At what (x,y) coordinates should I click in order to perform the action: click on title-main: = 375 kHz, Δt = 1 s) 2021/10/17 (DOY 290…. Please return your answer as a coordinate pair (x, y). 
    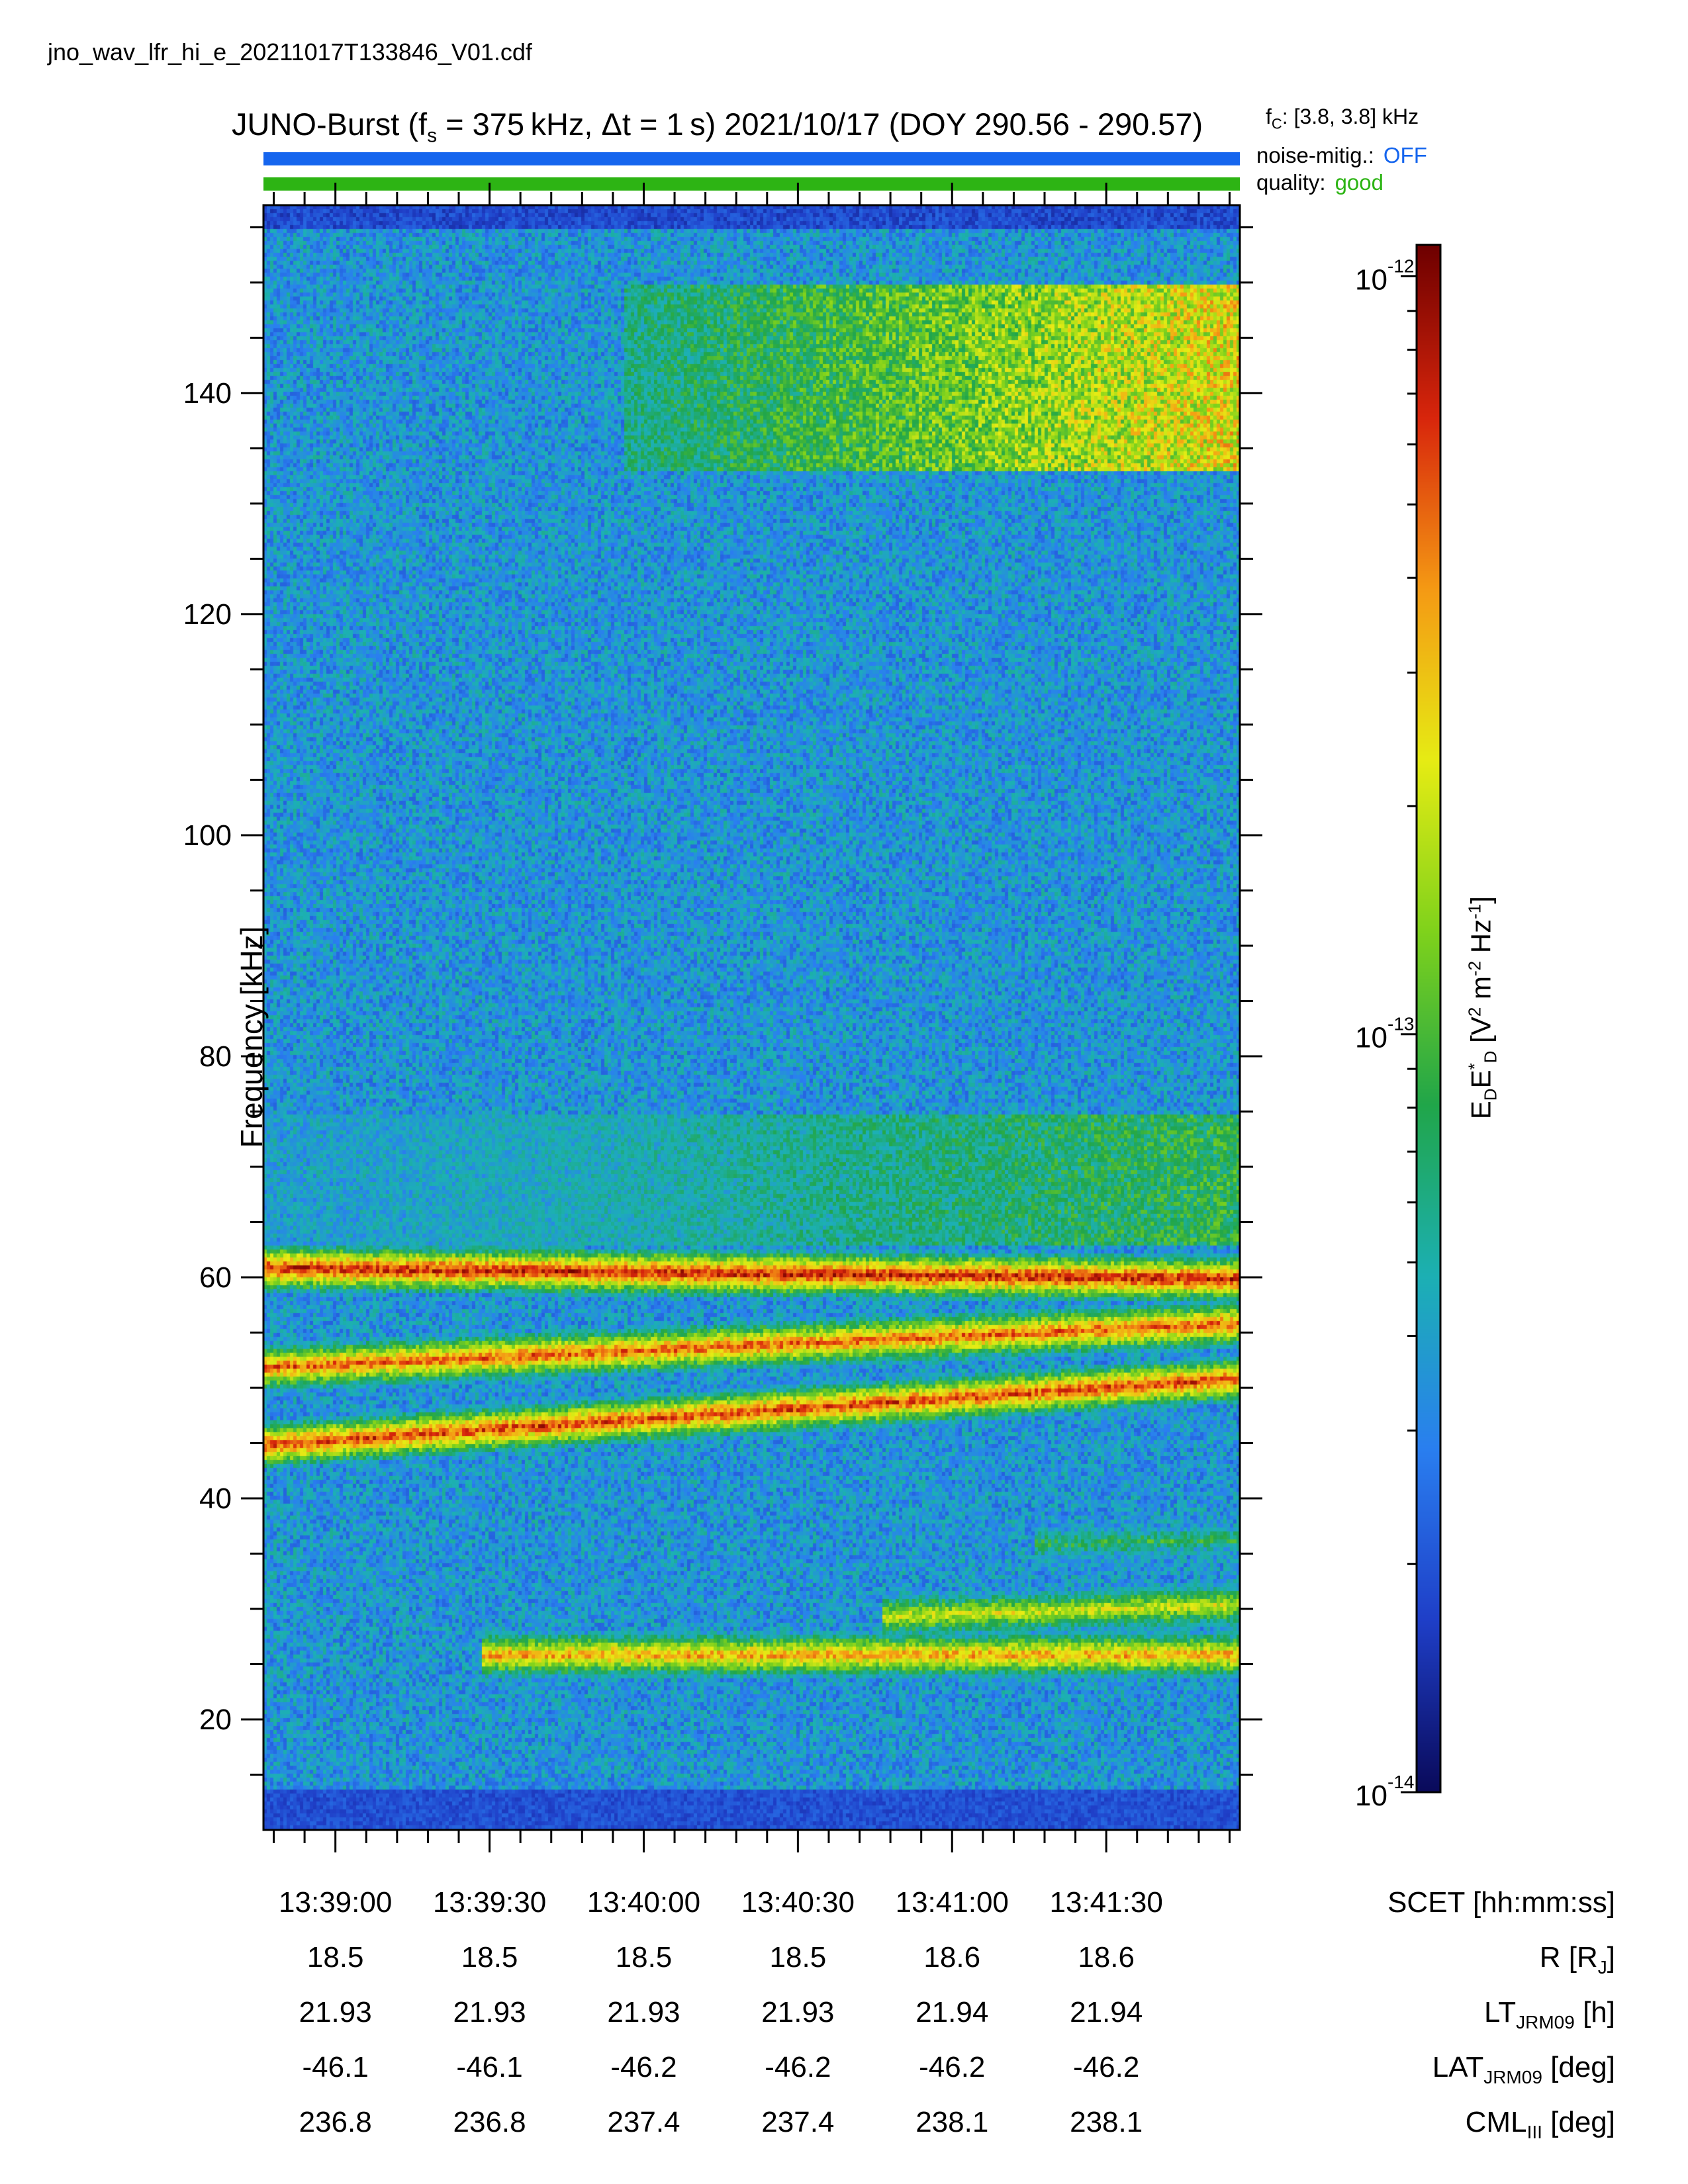
    Looking at the image, I should click on (820, 124).